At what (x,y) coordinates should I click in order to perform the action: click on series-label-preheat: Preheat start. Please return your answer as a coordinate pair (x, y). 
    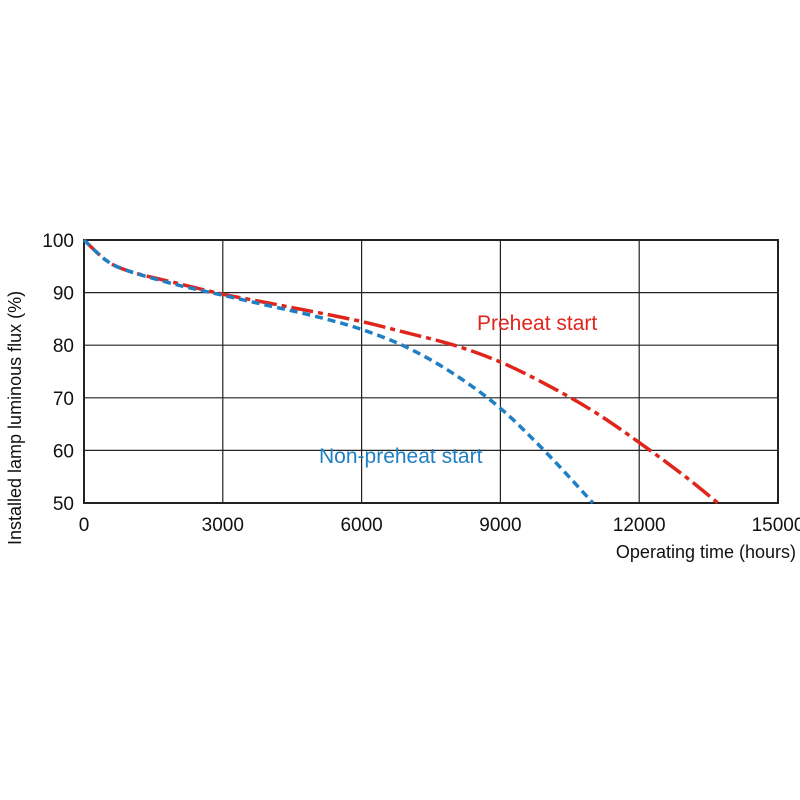
    Looking at the image, I should click on (537, 323).